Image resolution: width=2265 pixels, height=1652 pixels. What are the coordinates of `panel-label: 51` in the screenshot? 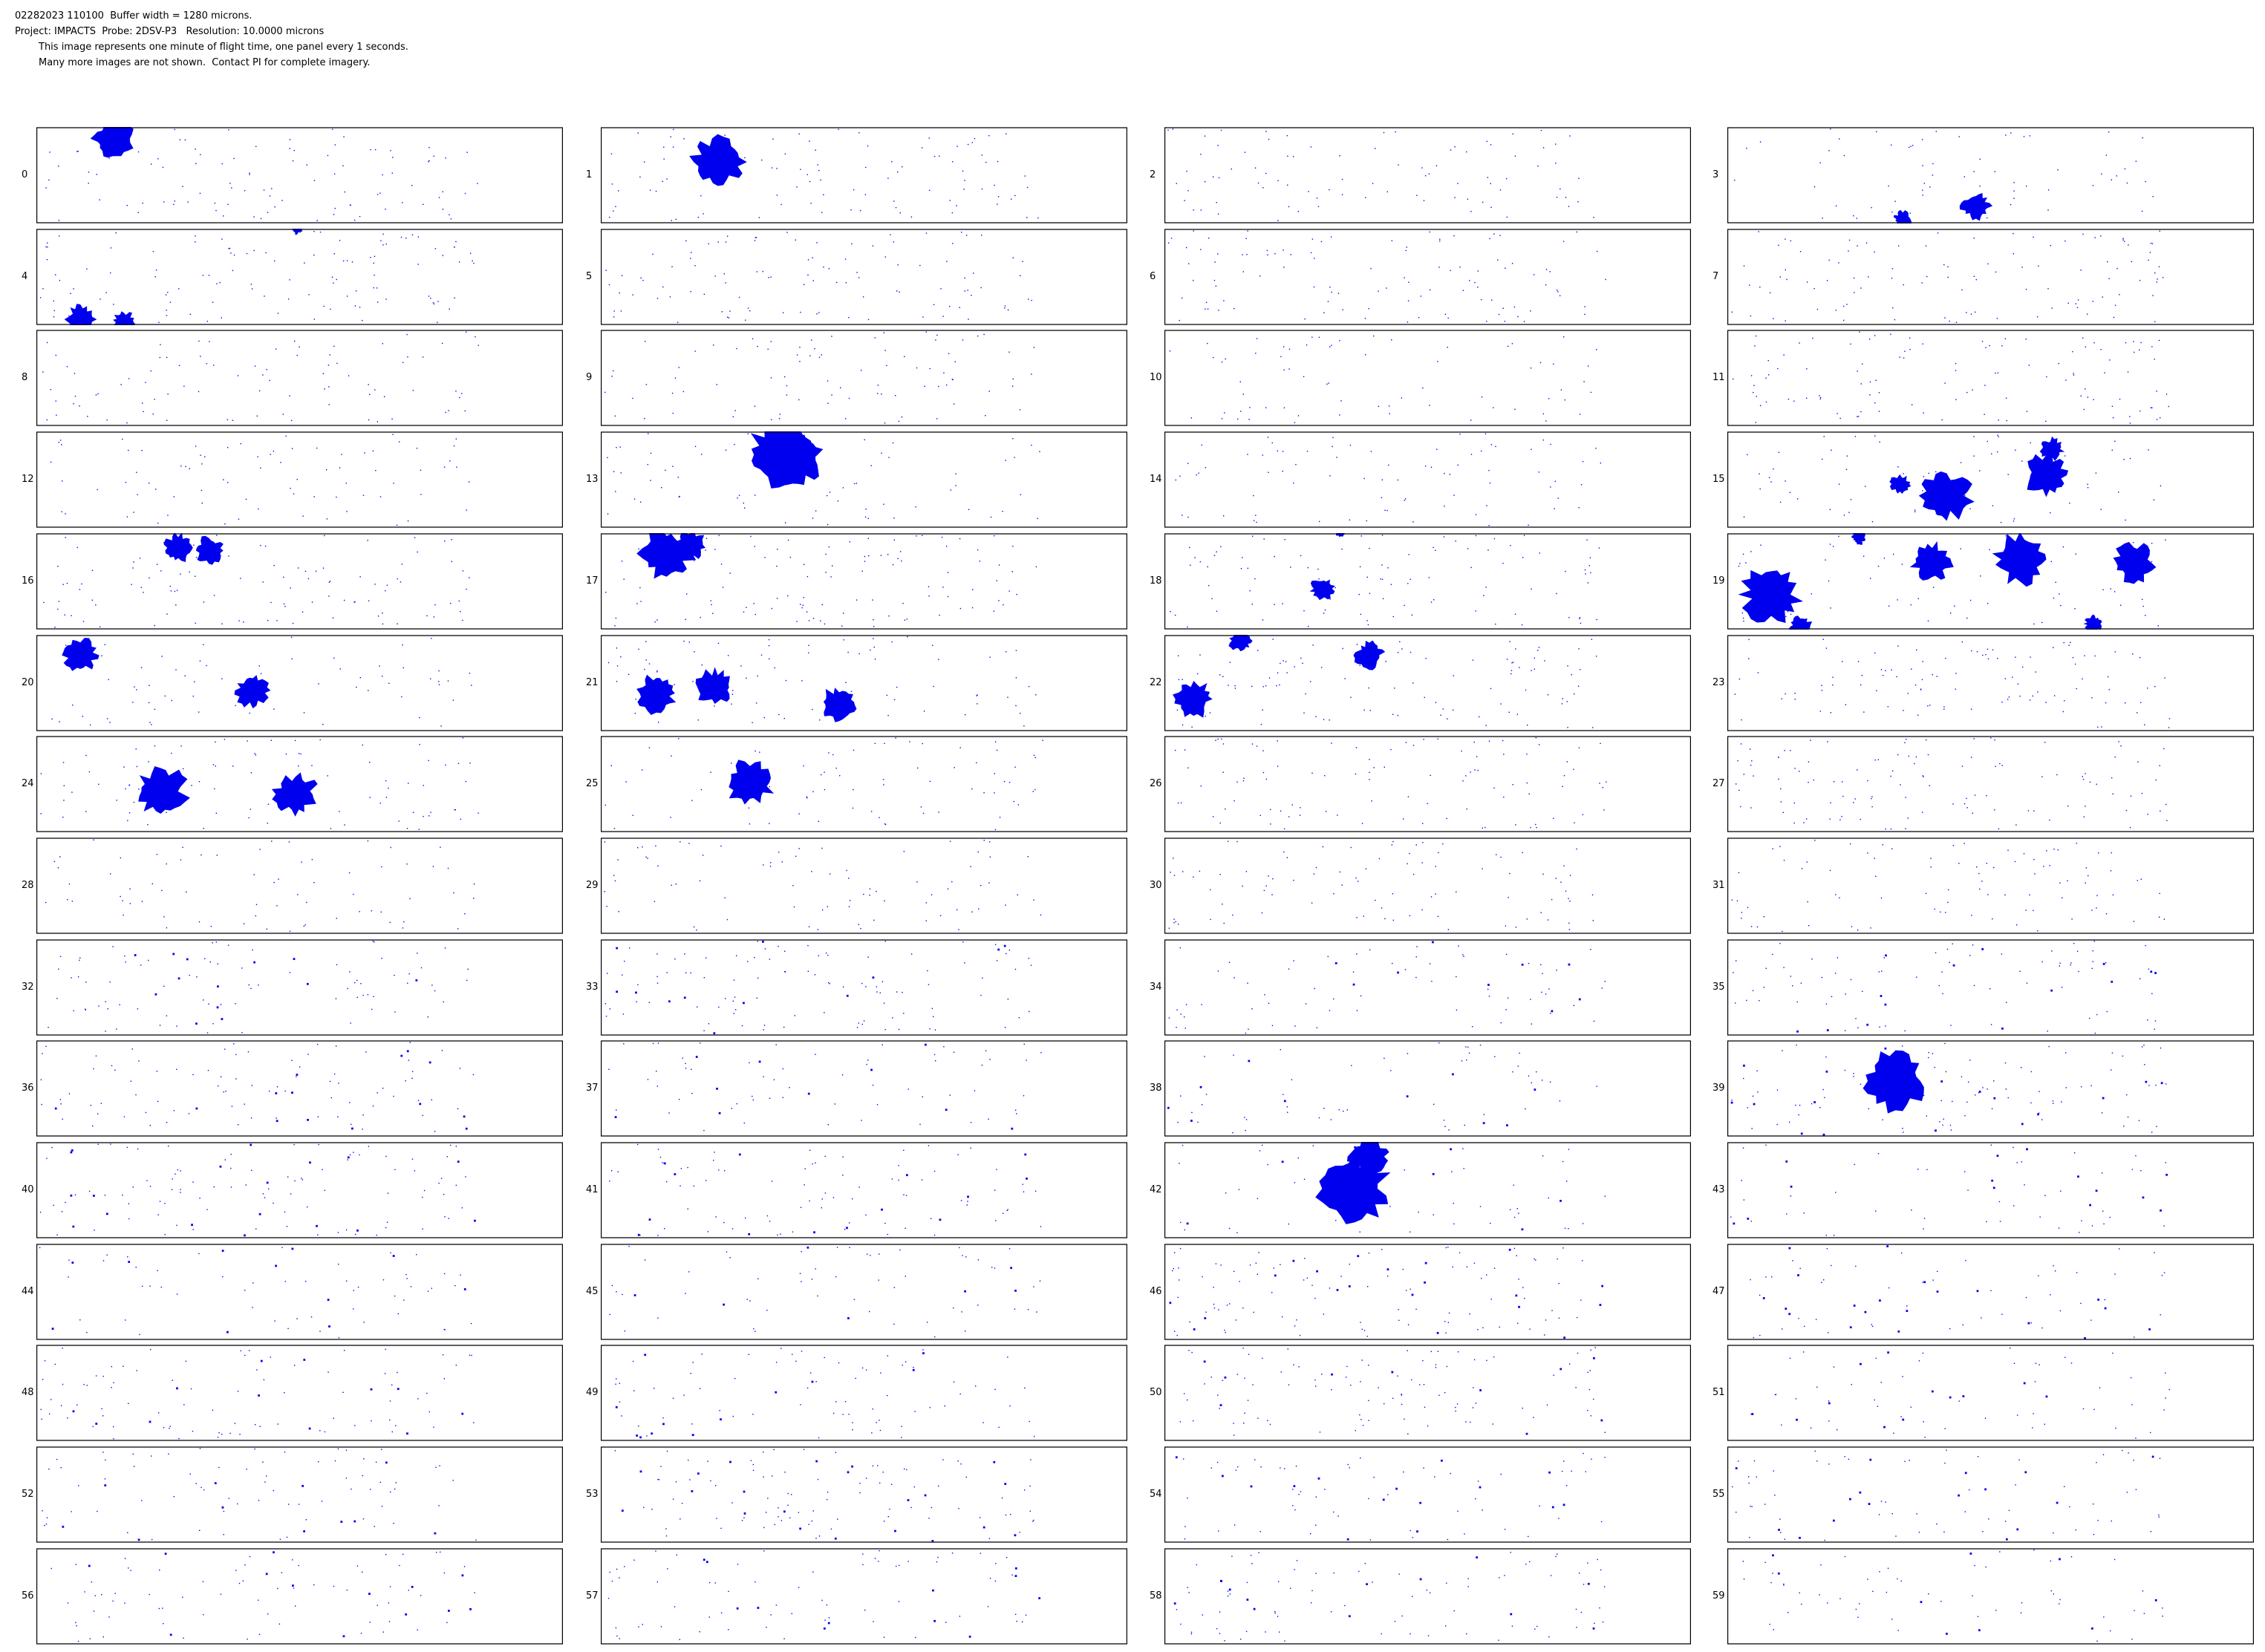 It's located at (1718, 1393).